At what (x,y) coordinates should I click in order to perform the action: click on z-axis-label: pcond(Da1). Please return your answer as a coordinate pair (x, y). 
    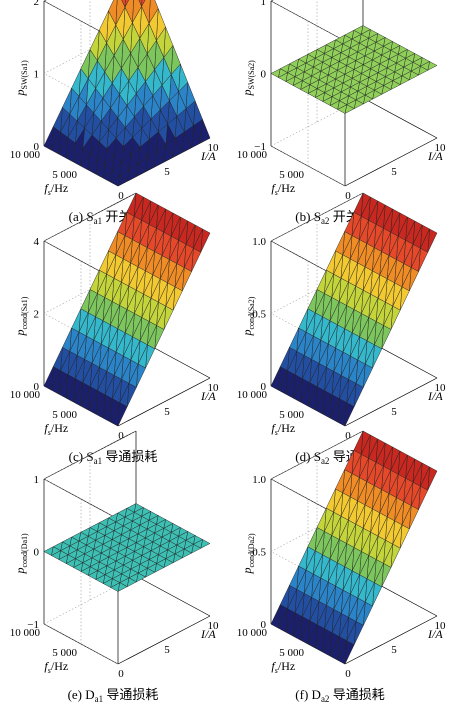
    Looking at the image, I should click on (21, 554).